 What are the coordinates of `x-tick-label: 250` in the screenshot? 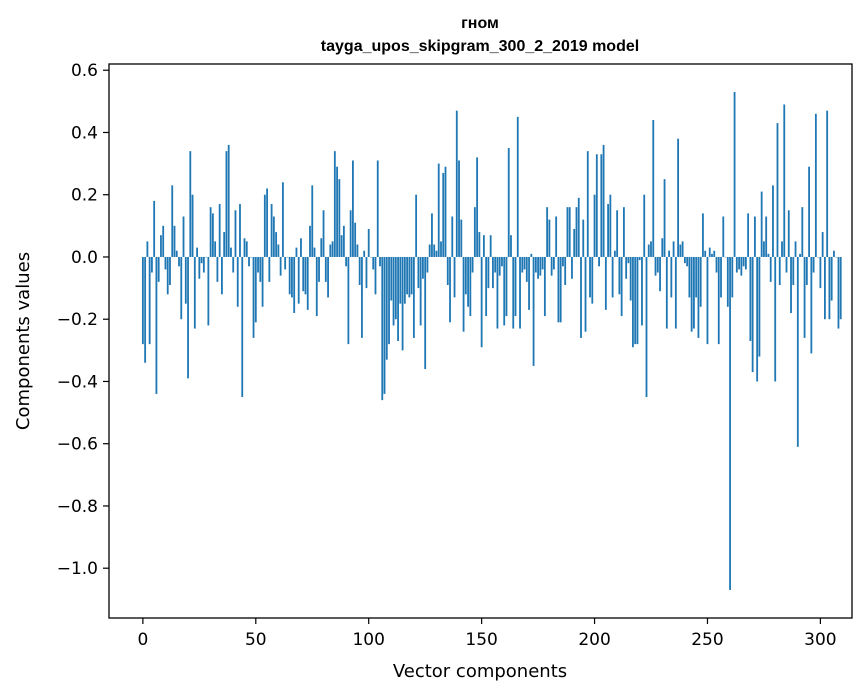 It's located at (707, 640).